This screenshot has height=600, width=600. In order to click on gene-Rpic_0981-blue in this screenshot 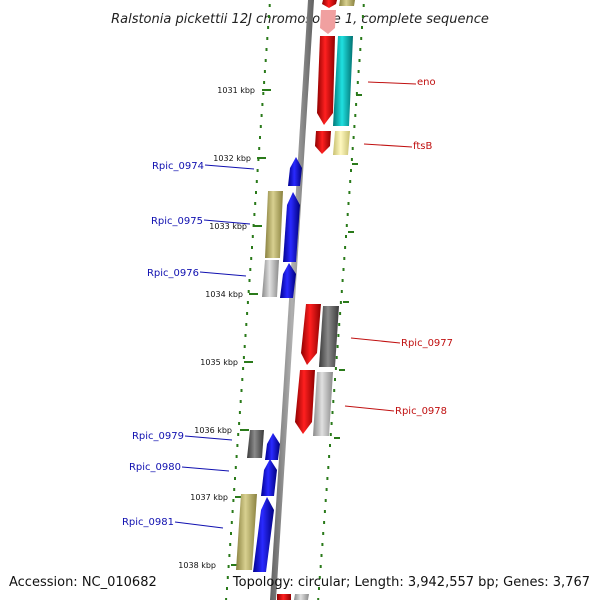, I will do `click(263, 534)`.